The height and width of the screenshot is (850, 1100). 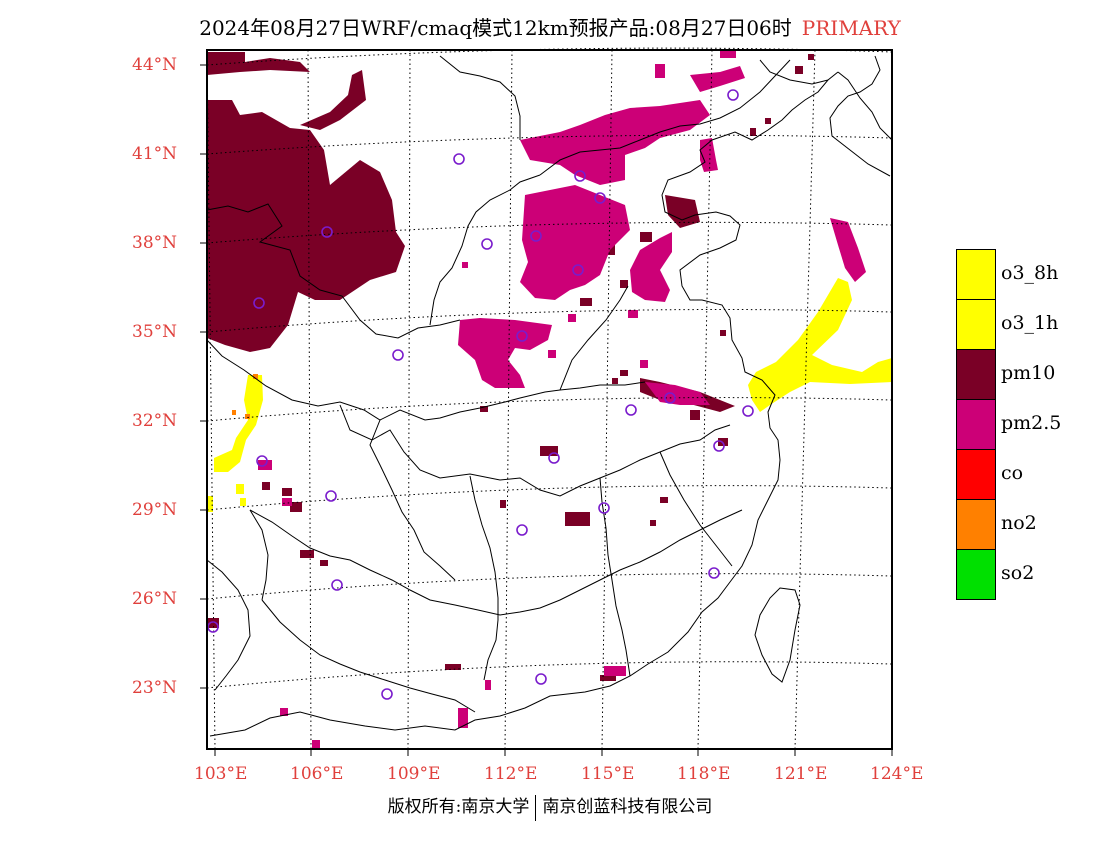 What do you see at coordinates (615, 142) in the screenshot?
I see `pm25-region-northern-belt` at bounding box center [615, 142].